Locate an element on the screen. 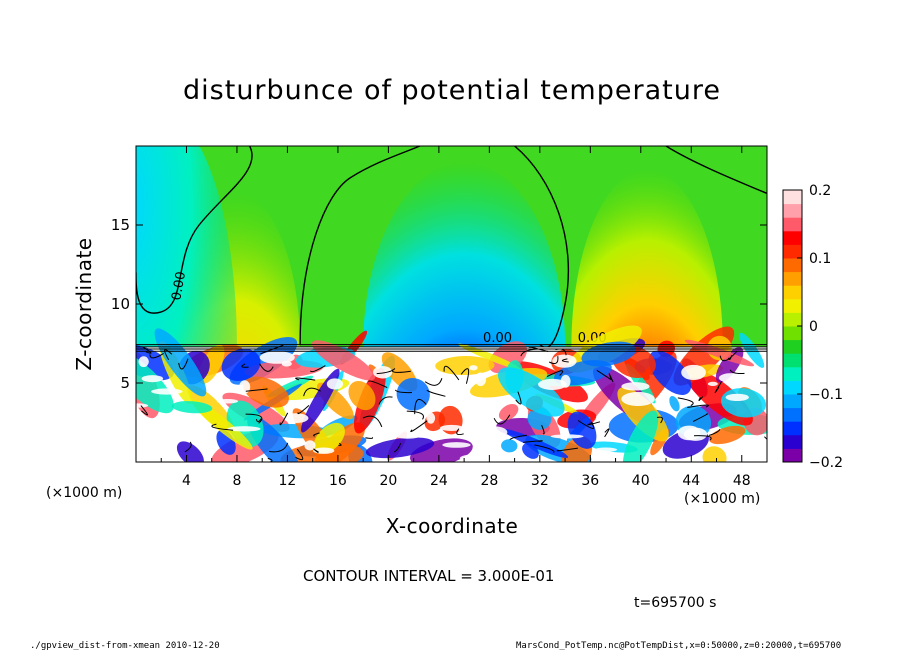 Image resolution: width=904 pixels, height=654 pixels. x-tick-label: 36 is located at coordinates (590, 481).